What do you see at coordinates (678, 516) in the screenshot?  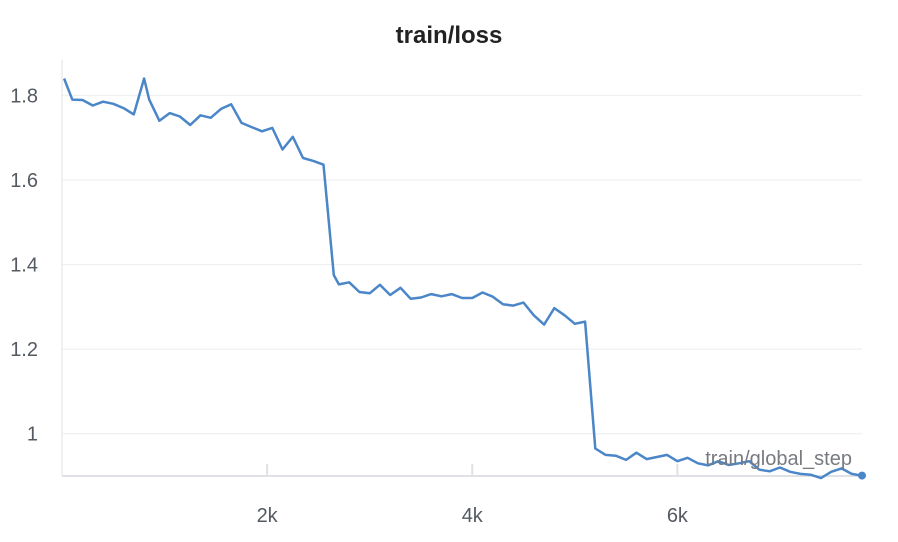 I see `x-tick-label: 6k` at bounding box center [678, 516].